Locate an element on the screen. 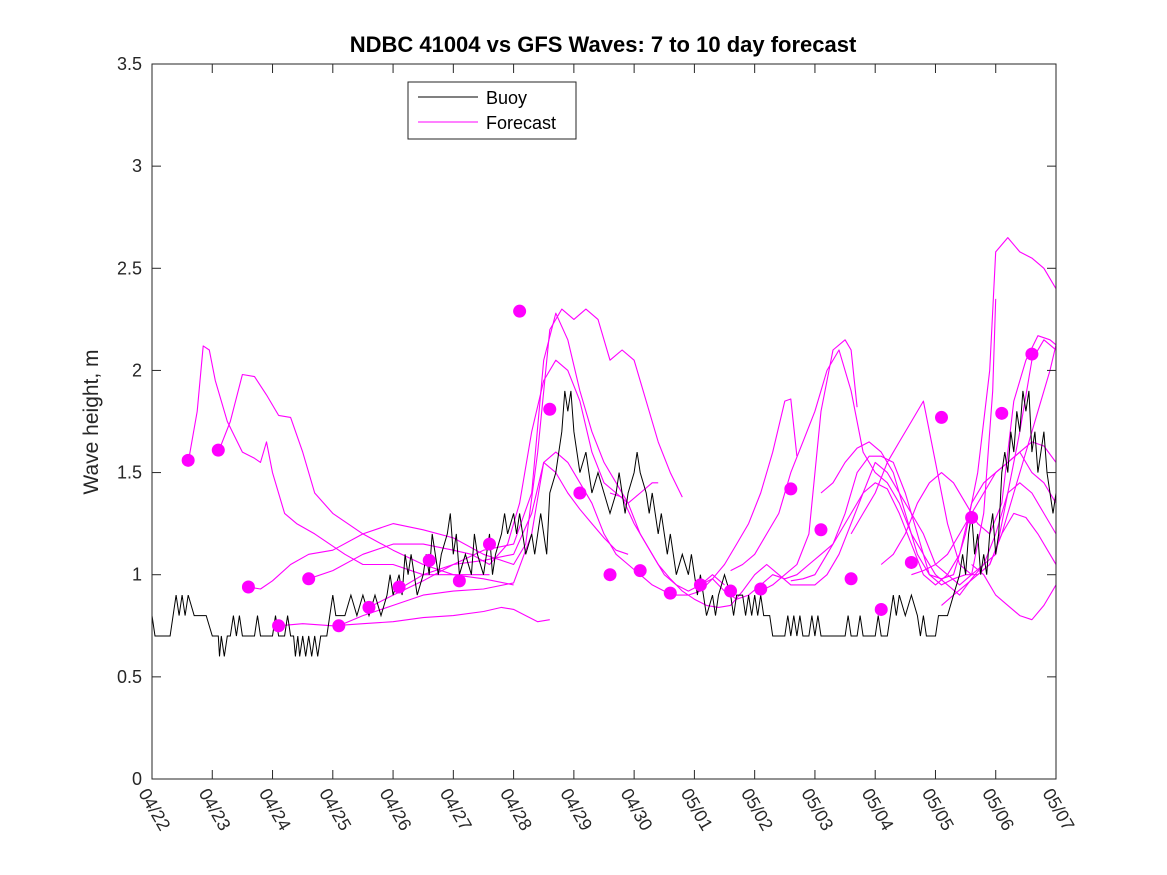  y-tick-label: 0 is located at coordinates (137, 779).